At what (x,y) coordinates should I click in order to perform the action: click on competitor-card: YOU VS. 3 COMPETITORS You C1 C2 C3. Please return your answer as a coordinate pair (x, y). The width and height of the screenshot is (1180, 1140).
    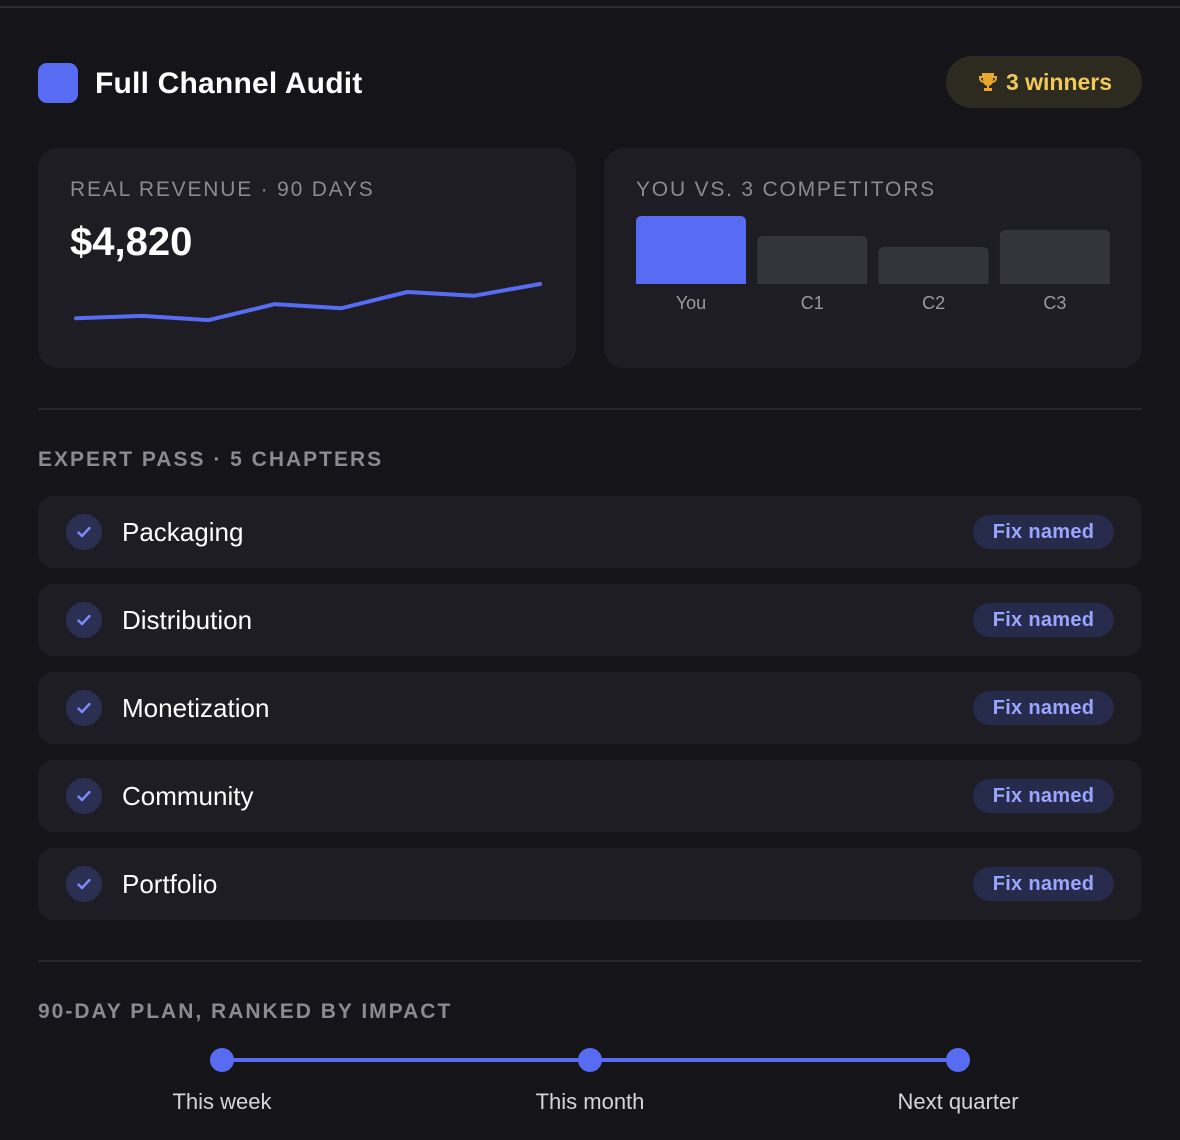
    Looking at the image, I should click on (873, 258).